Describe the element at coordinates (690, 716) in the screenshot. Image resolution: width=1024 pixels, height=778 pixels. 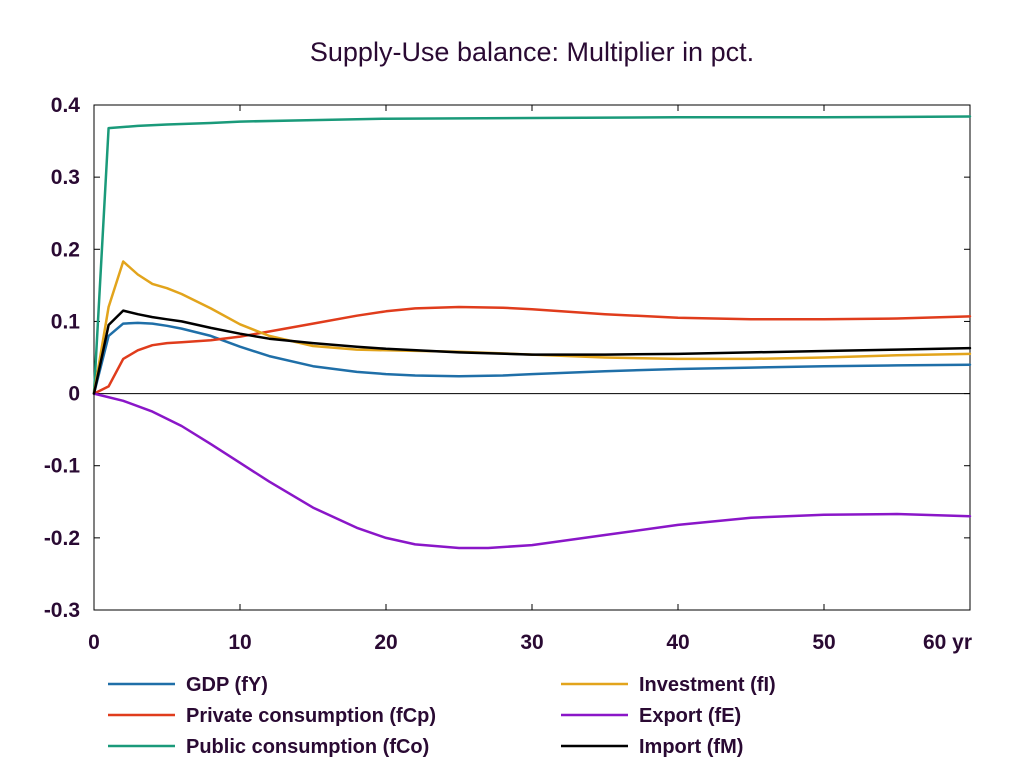
I see `legend-label: Export (fE)` at that location.